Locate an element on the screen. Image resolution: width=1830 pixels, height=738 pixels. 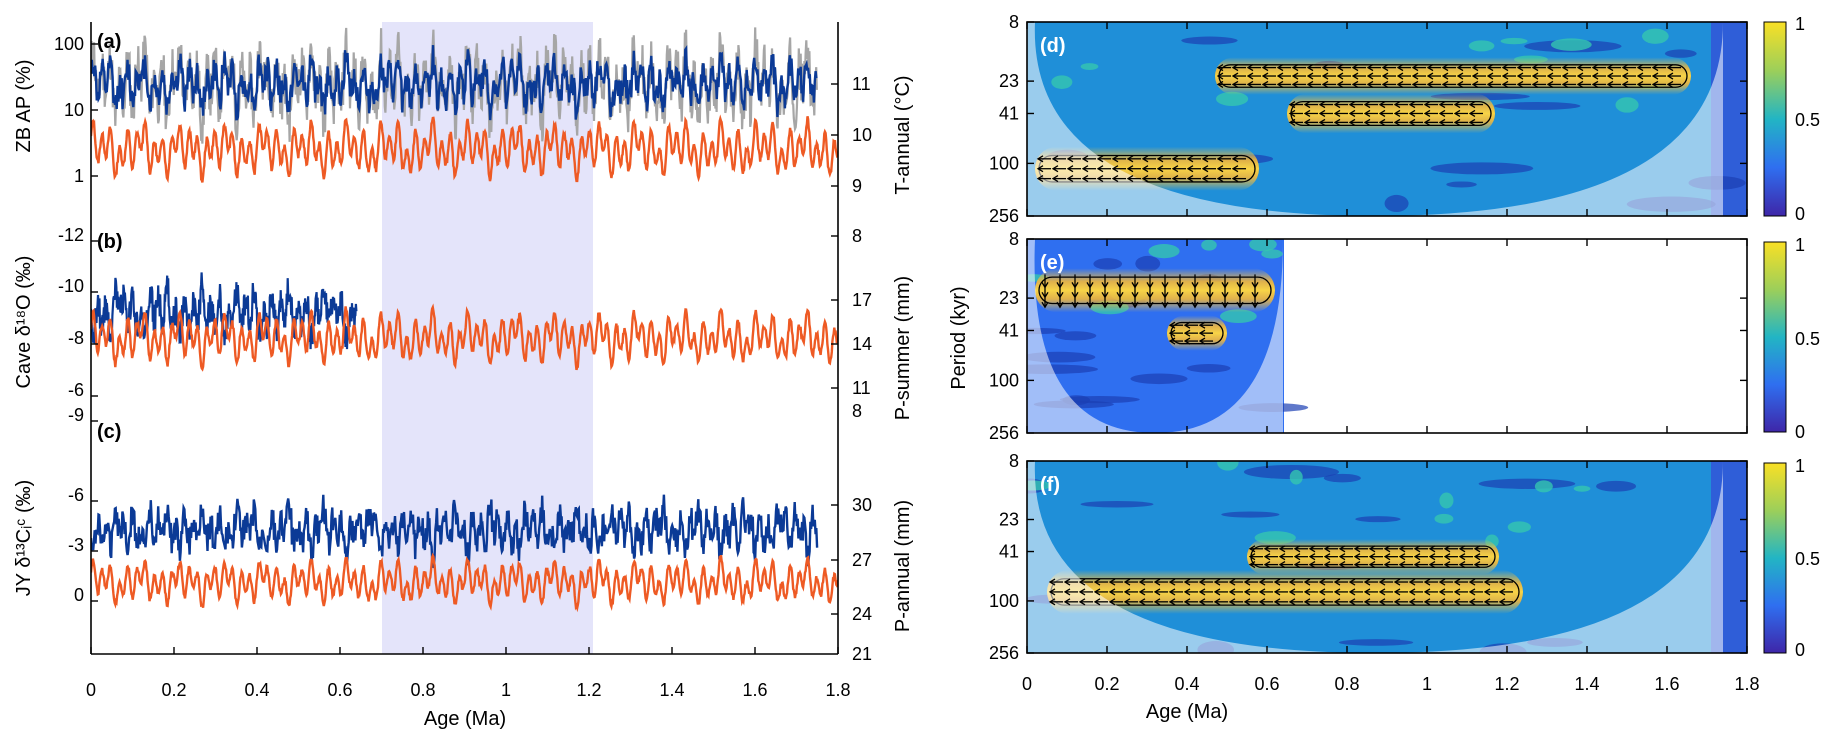
xtick-right-1: 0.2 is located at coordinates (1106, 684).